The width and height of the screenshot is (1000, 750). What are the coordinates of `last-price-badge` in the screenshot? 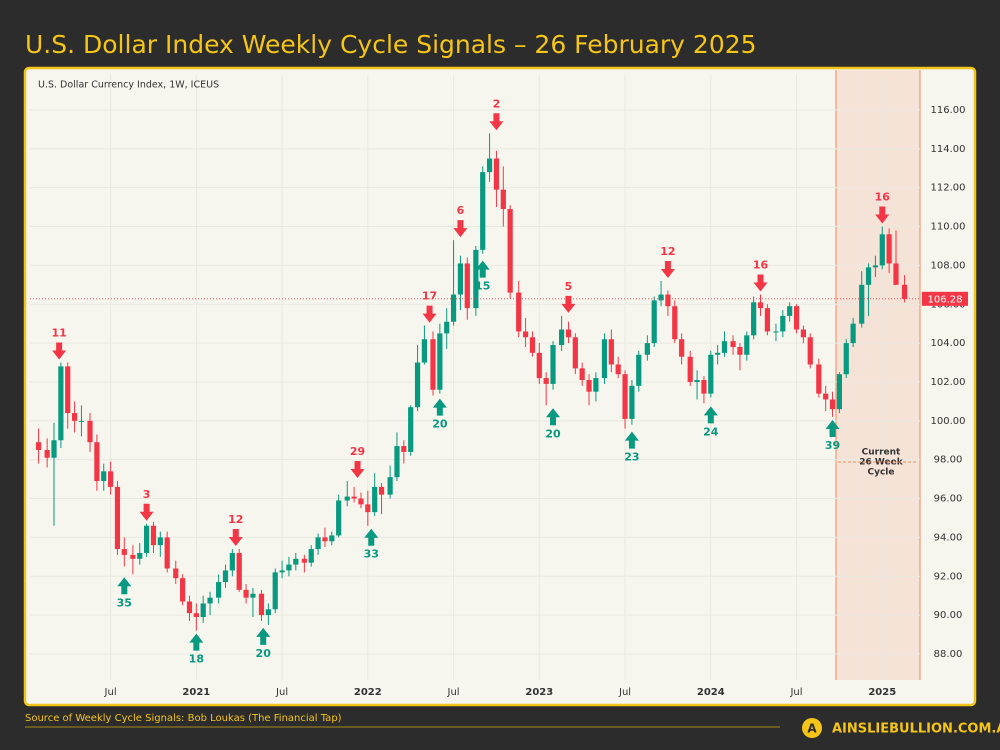 It's located at (945, 298).